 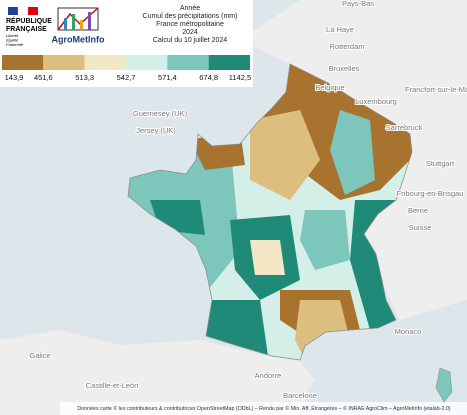 I want to click on place-label: Barcelone, so click(x=300, y=395).